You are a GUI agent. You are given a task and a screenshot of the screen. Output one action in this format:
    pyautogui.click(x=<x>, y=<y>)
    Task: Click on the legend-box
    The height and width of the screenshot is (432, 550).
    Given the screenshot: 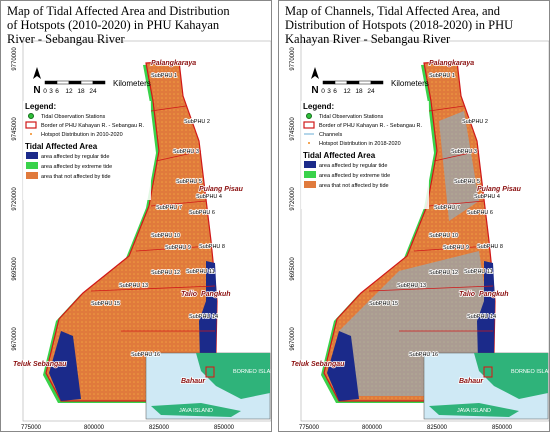 What is the action you would take?
    pyautogui.click(x=365, y=155)
    